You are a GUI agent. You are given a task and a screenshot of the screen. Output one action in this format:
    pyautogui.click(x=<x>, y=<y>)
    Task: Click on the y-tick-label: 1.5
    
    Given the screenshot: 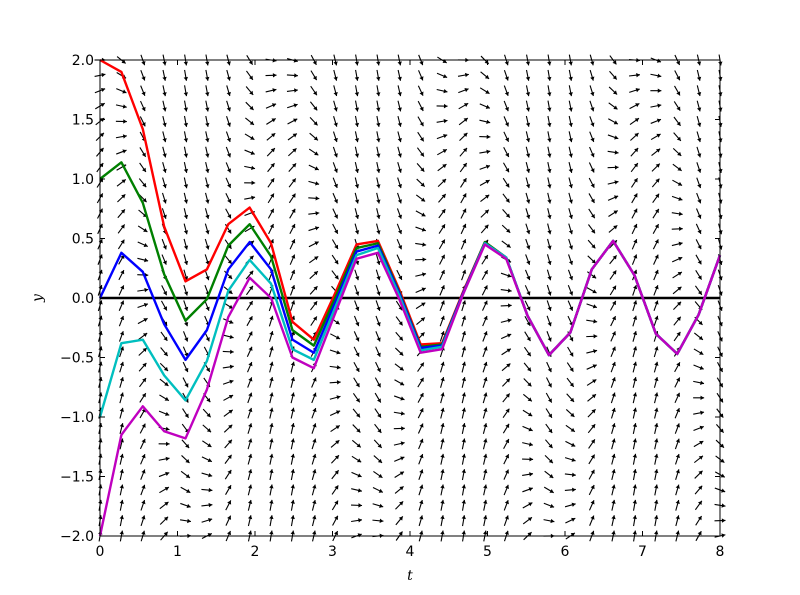 What is the action you would take?
    pyautogui.click(x=83, y=121)
    